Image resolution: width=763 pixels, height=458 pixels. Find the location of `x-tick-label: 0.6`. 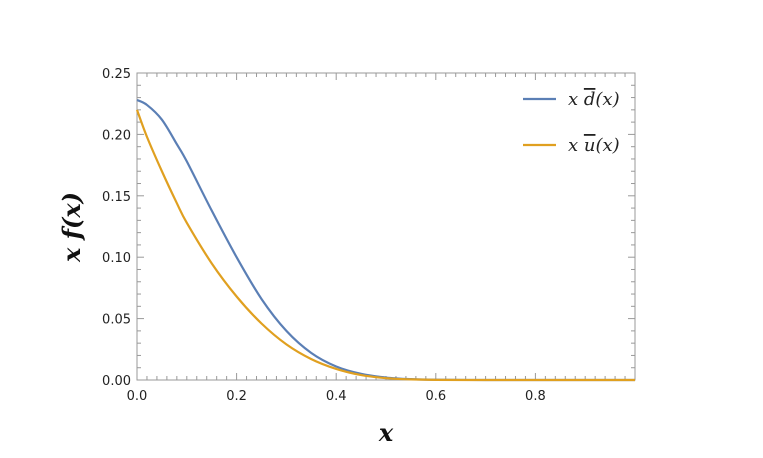

x-tick-label: 0.6 is located at coordinates (435, 396).